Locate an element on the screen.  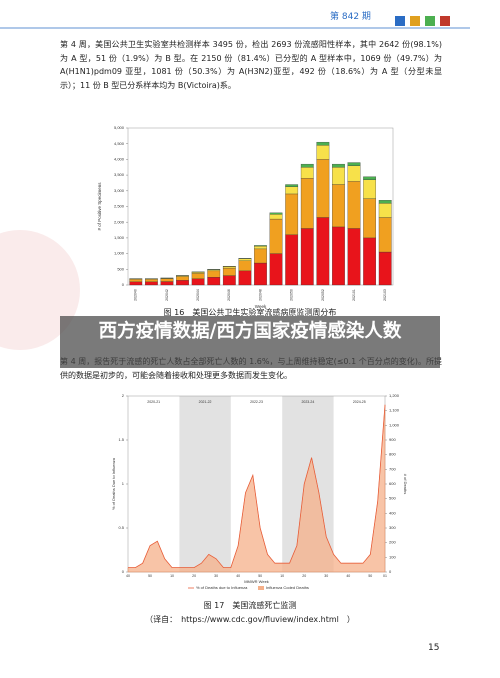
season-label: 2022-23 is located at coordinates (256, 402).